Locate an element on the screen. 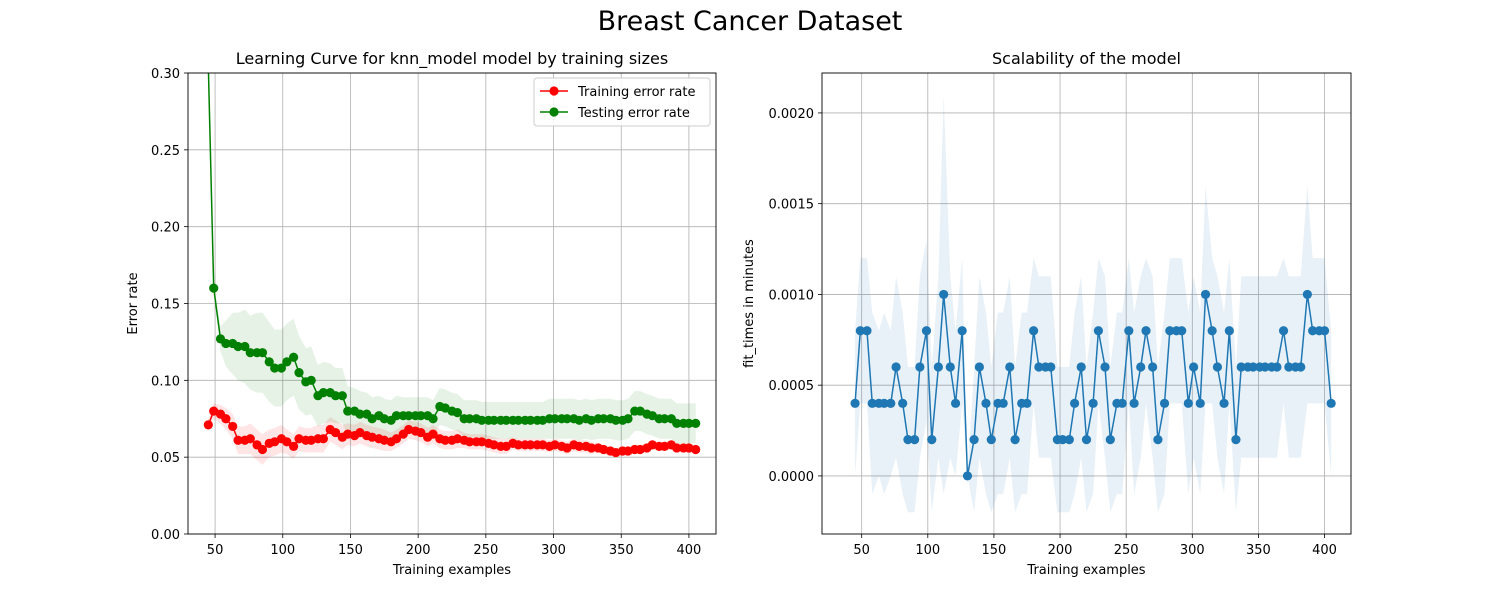  y-tick-label: 0.30 is located at coordinates (165, 74).